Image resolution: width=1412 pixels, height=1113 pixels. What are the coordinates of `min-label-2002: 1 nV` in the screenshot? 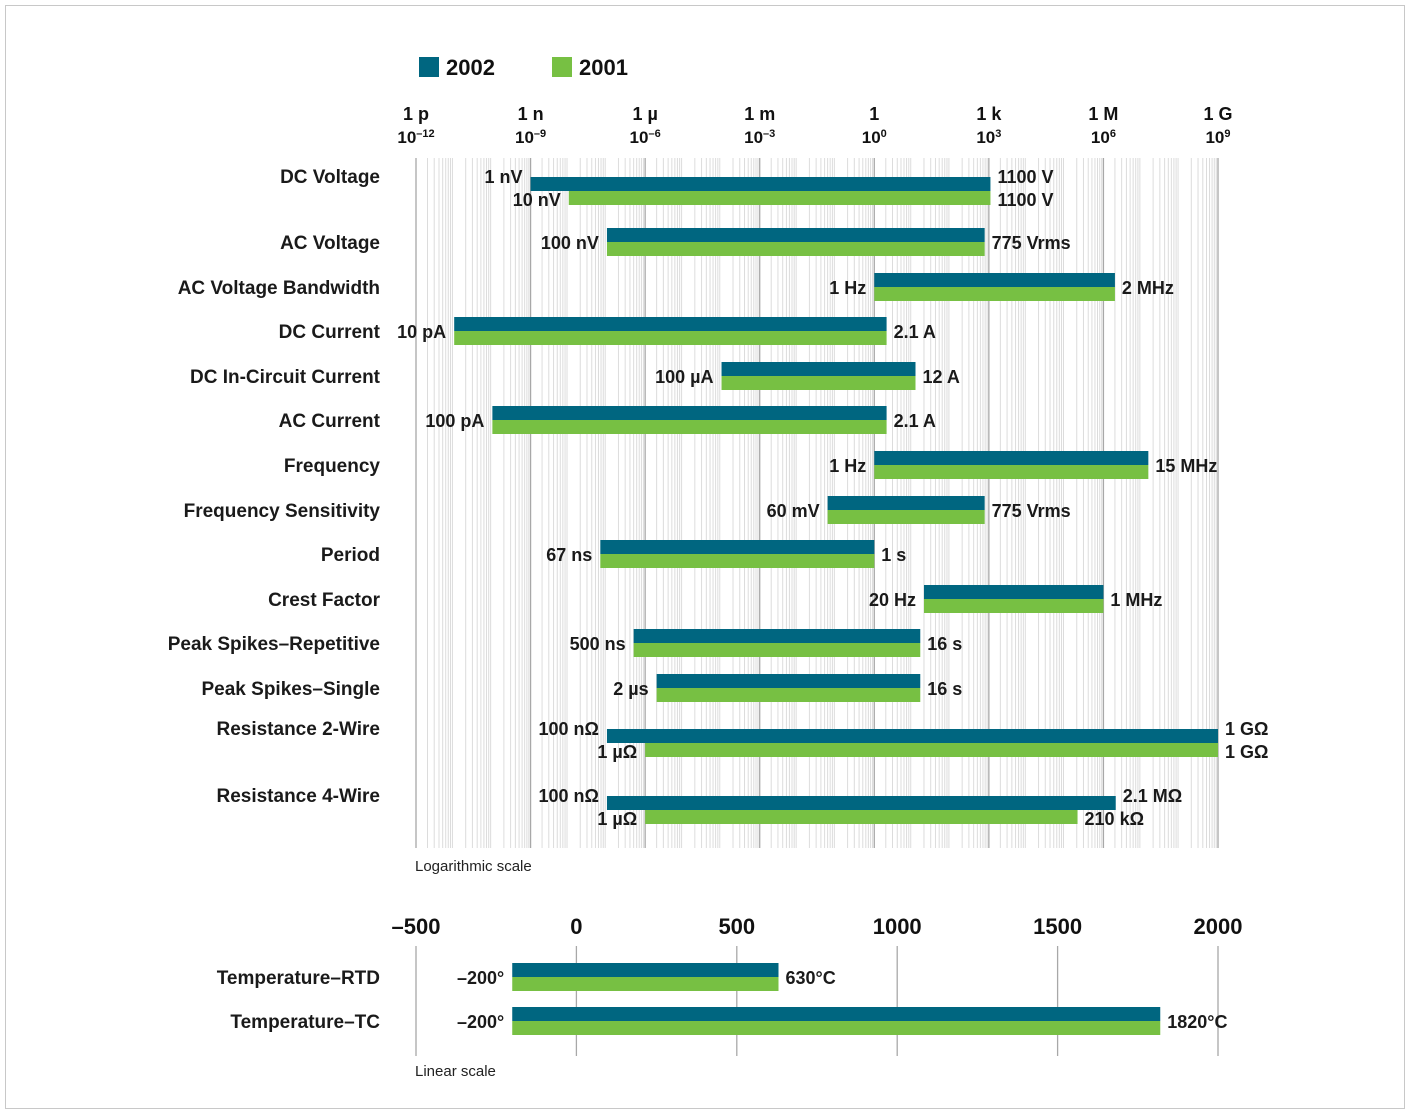 It's located at (504, 177).